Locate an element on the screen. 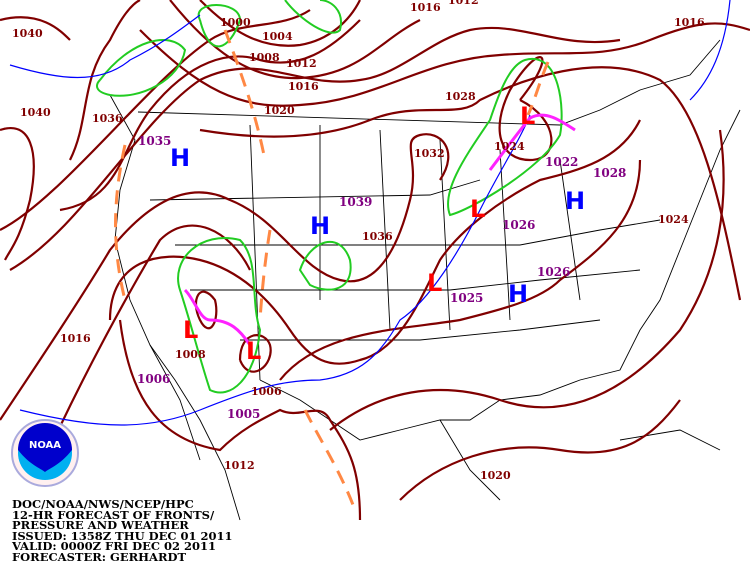  center-pressure-label: 1028 is located at coordinates (609, 173).